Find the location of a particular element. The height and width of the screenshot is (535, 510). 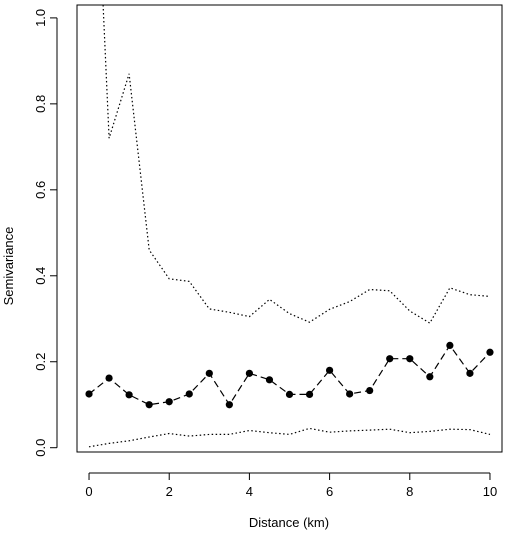

x-tick-label-10: 10 is located at coordinates (490, 491).